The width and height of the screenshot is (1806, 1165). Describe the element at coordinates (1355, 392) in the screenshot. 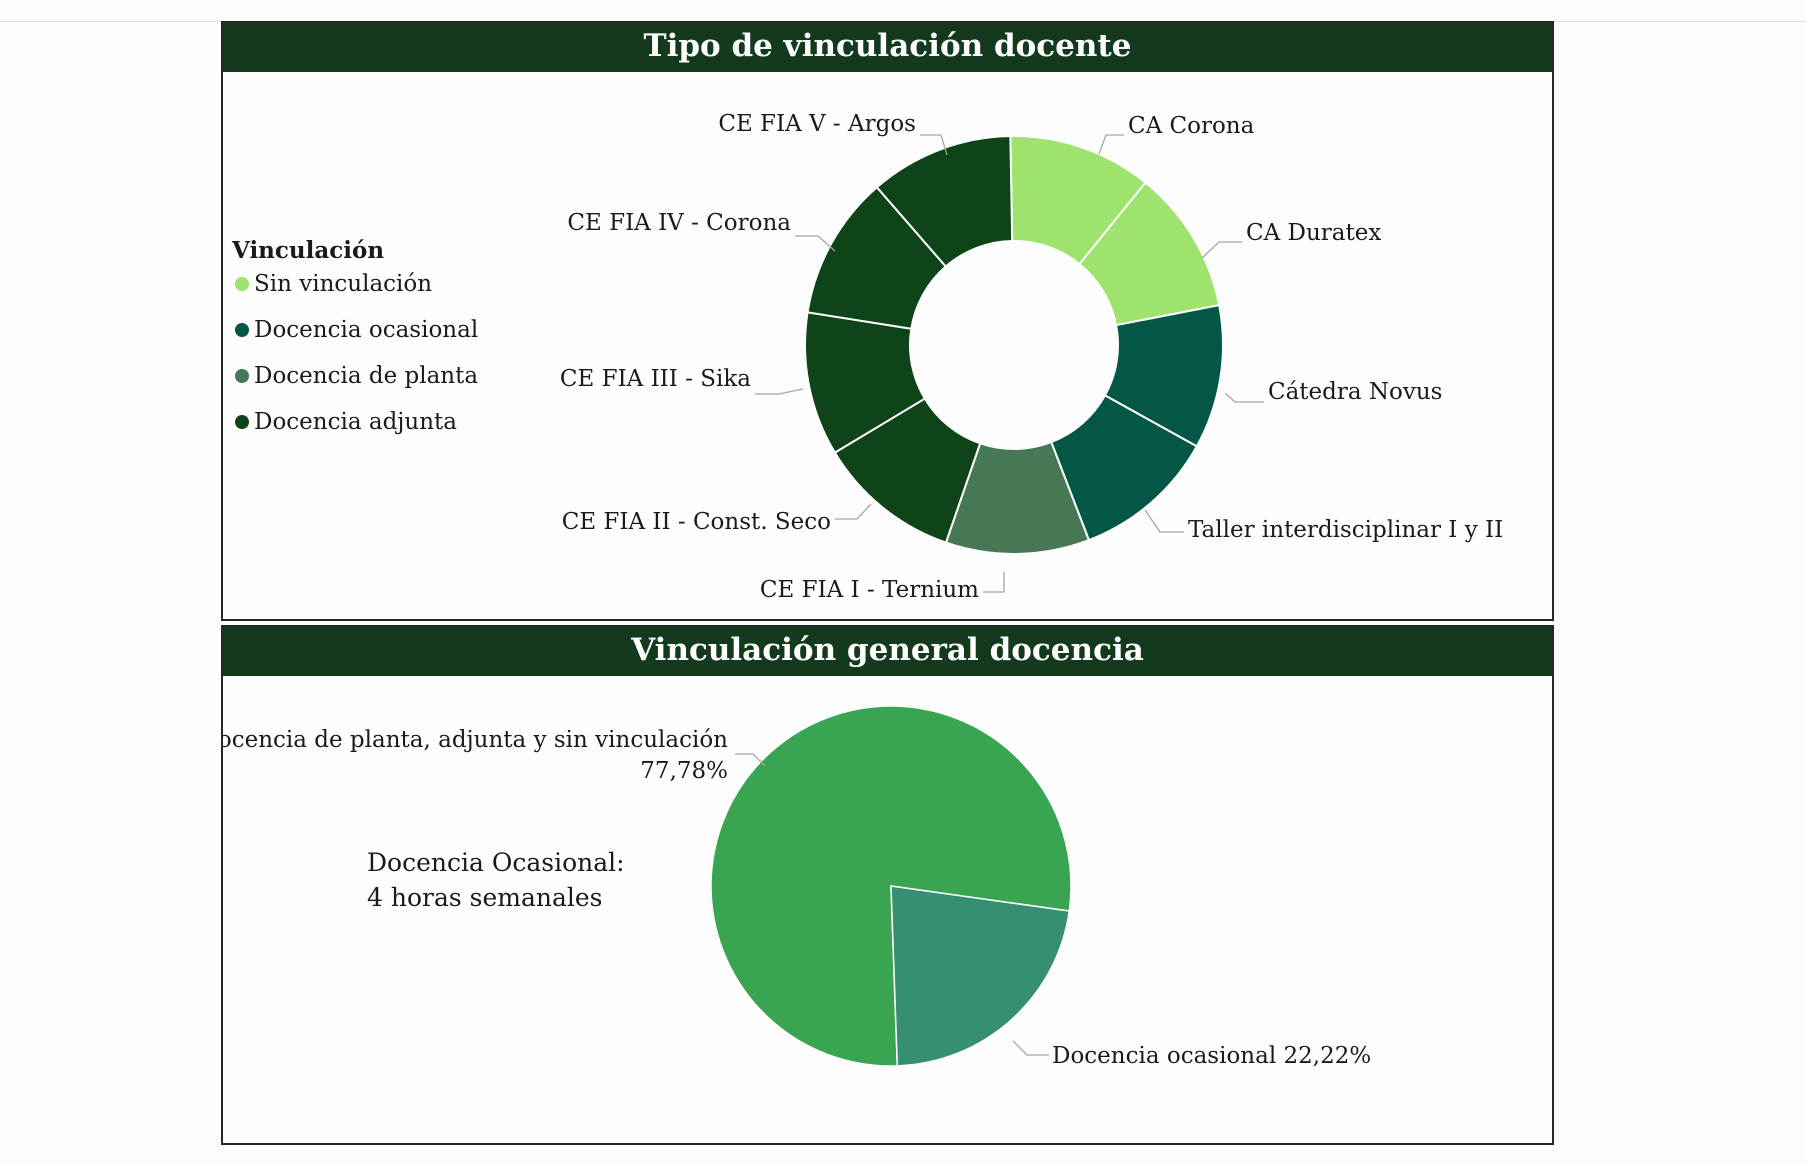

I see `donut-label-catedra-novus: Cátedra Novus` at that location.